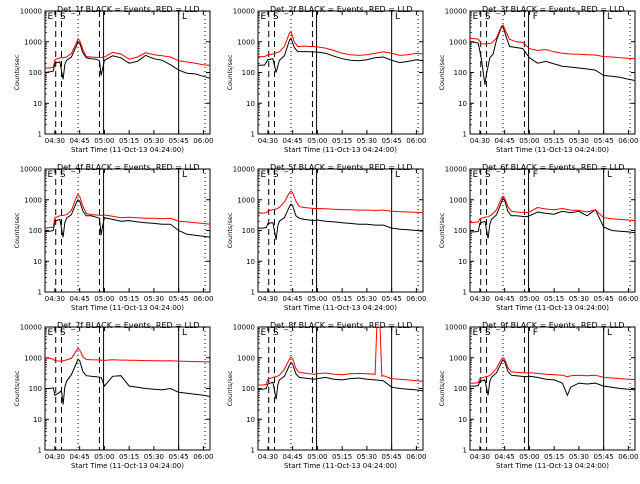 This screenshot has width=640, height=484. What do you see at coordinates (553, 9) in the screenshot?
I see `panel-title: Det_3f BLACK = Events, RED = LLD` at bounding box center [553, 9].